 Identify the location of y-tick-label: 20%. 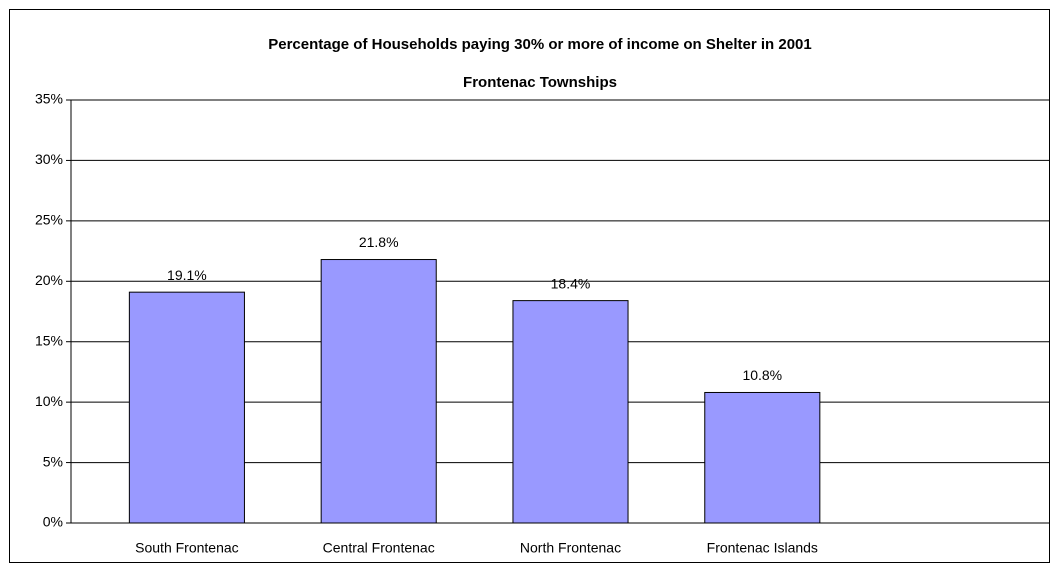
(49, 280).